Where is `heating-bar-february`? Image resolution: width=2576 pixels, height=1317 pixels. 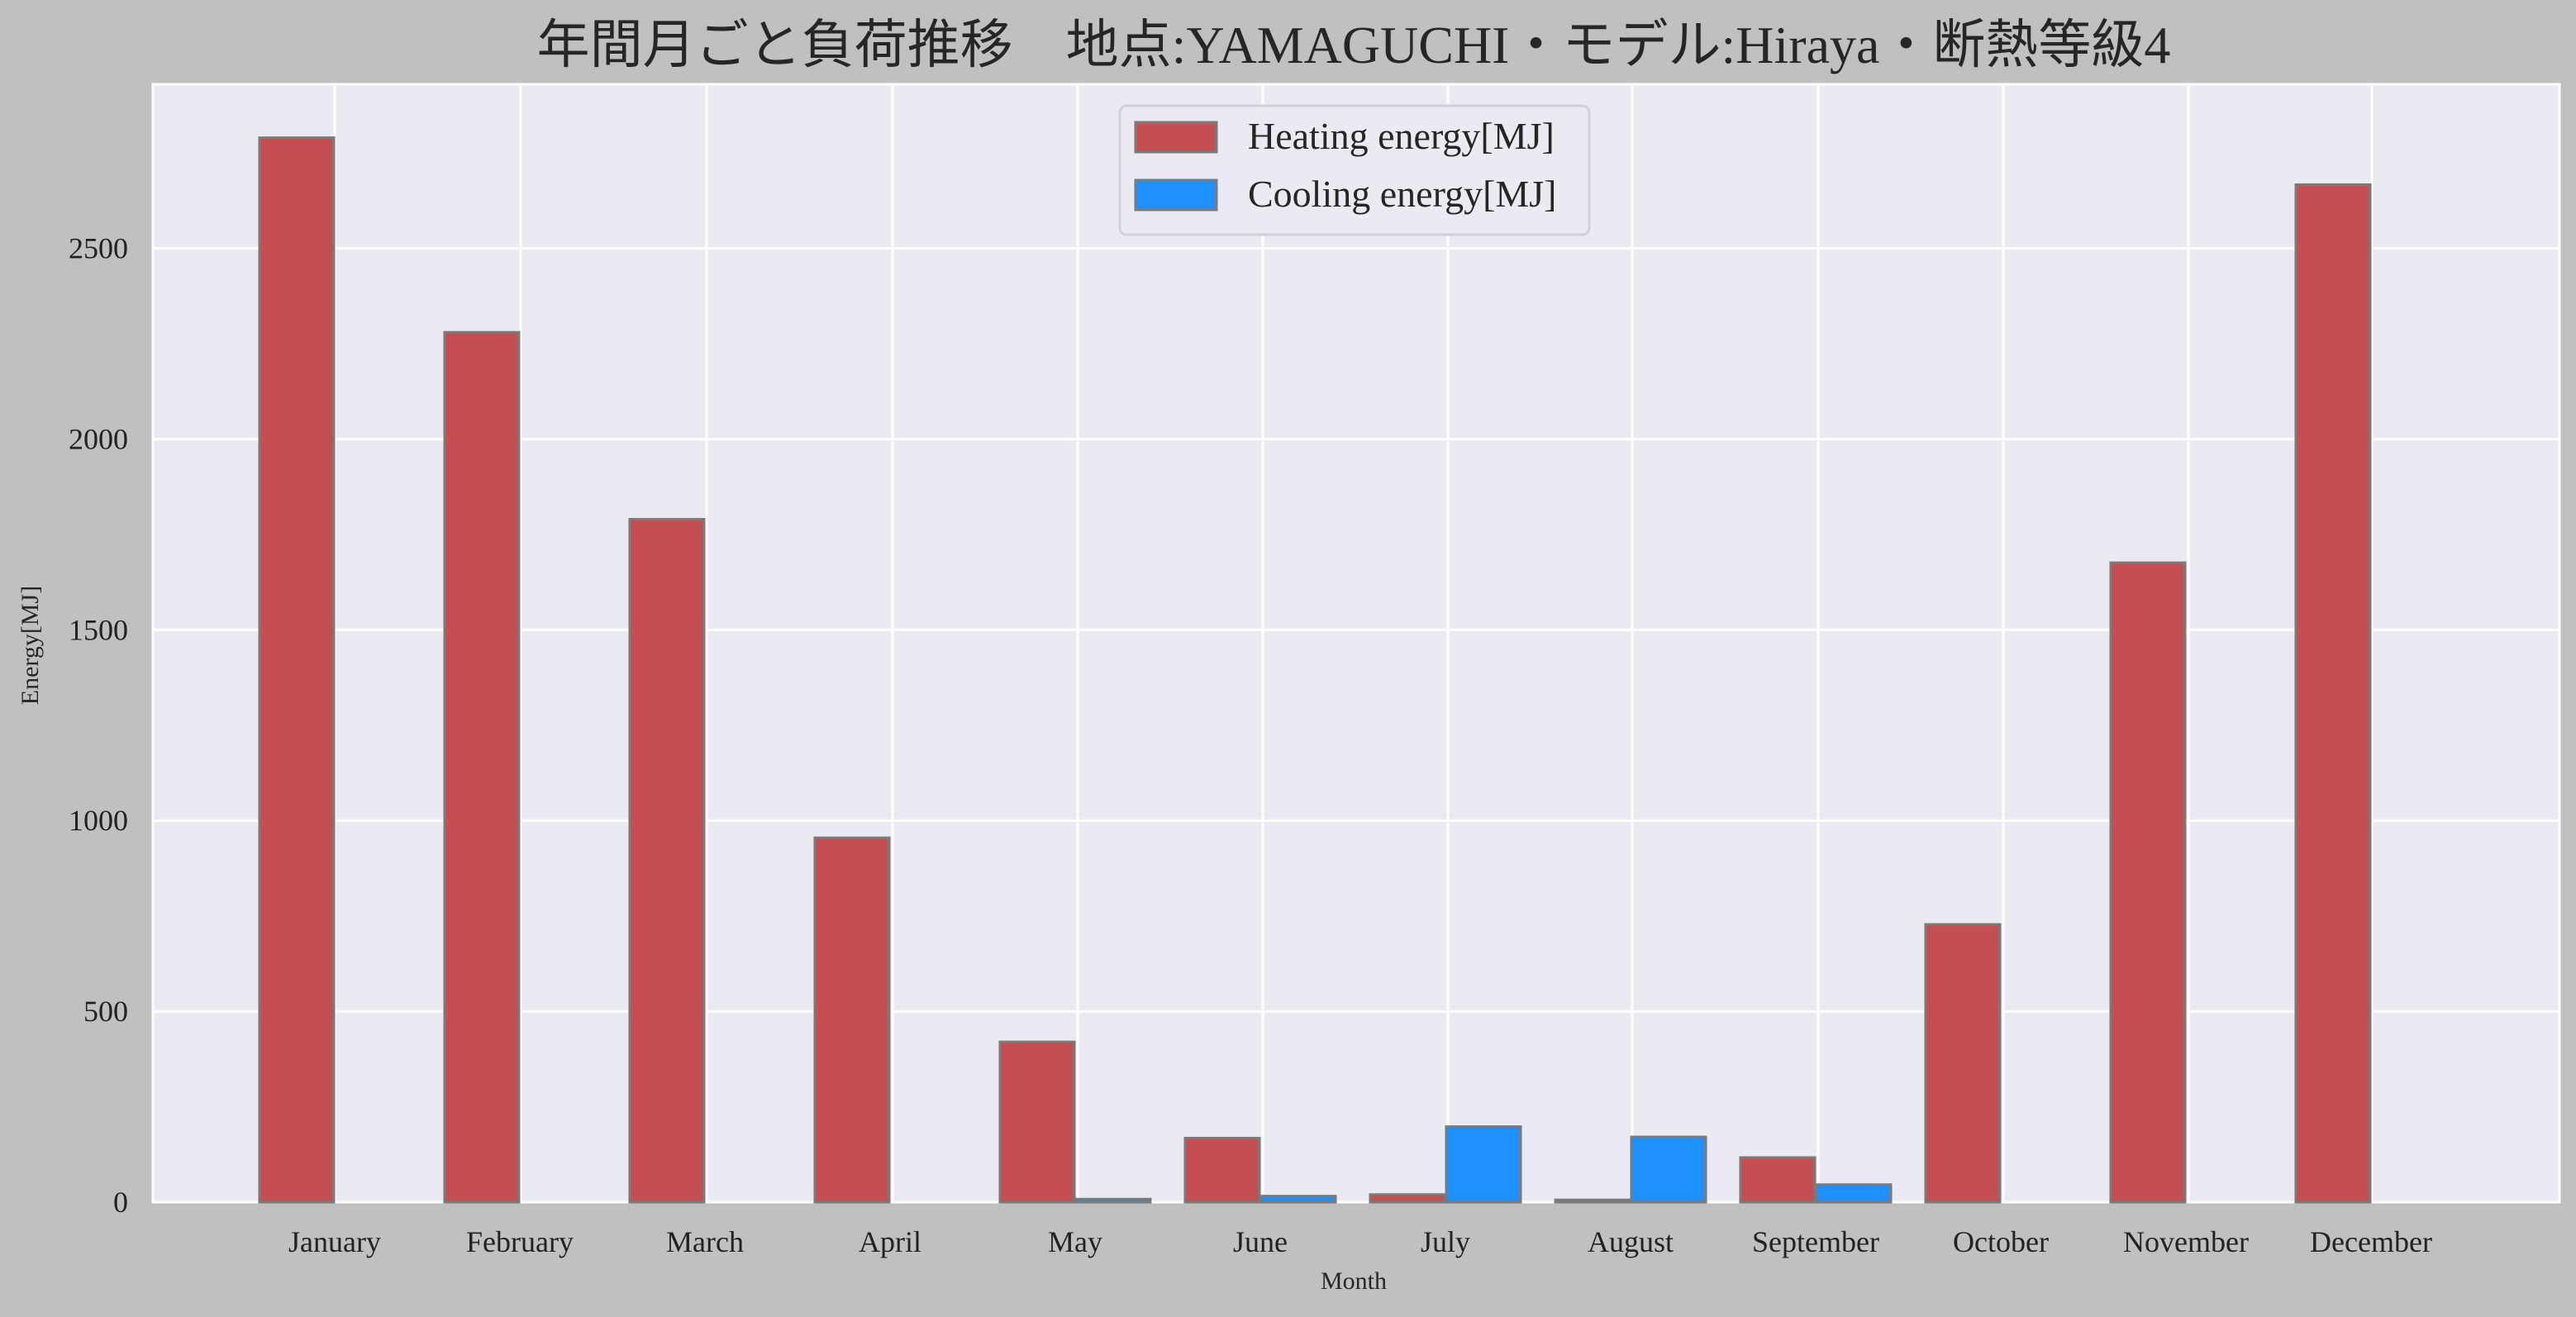
heating-bar-february is located at coordinates (482, 767).